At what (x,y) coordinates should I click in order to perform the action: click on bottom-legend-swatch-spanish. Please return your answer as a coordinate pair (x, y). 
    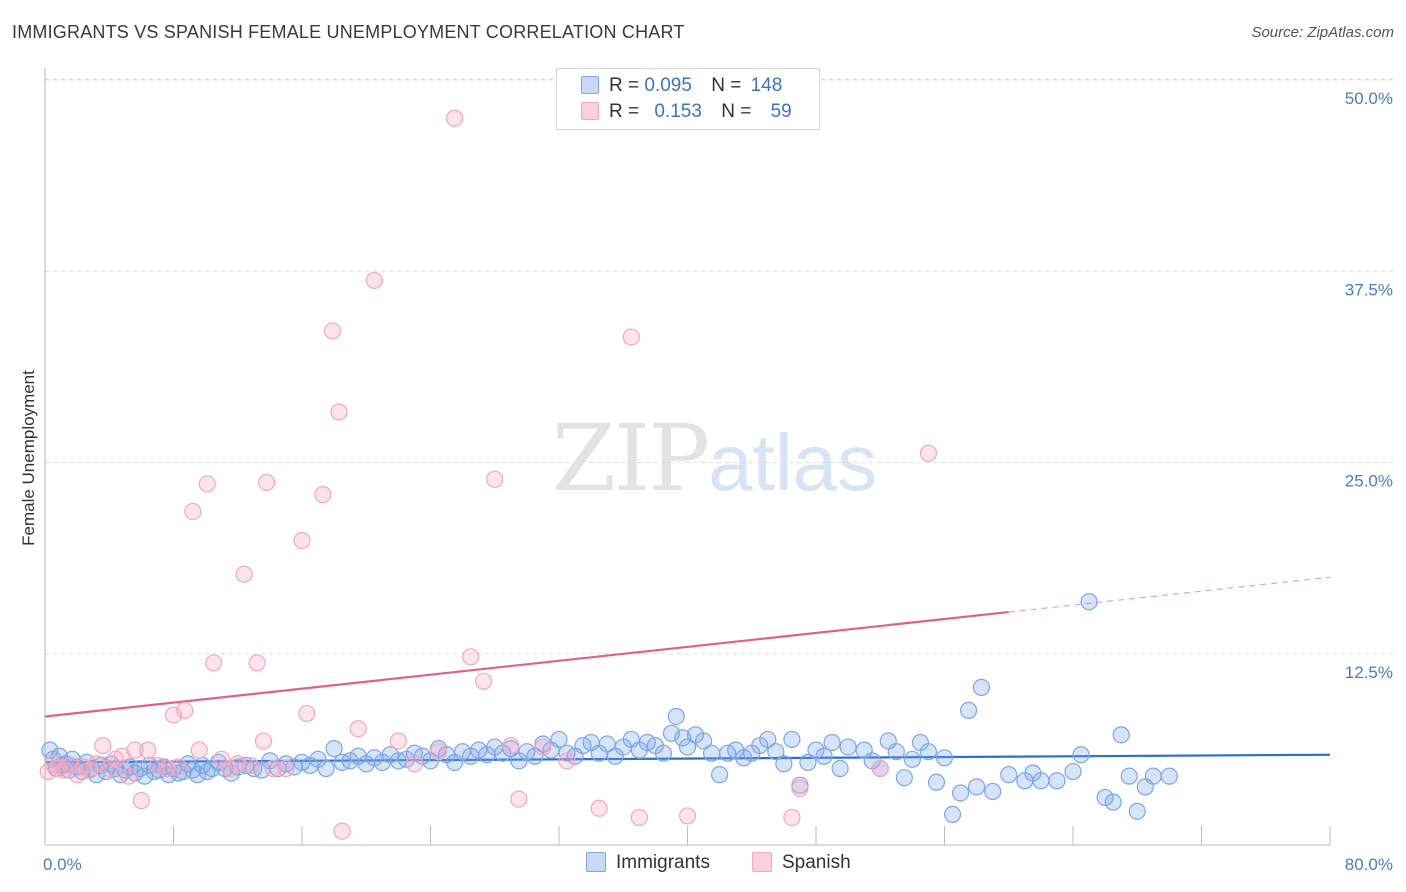
    Looking at the image, I should click on (762, 862).